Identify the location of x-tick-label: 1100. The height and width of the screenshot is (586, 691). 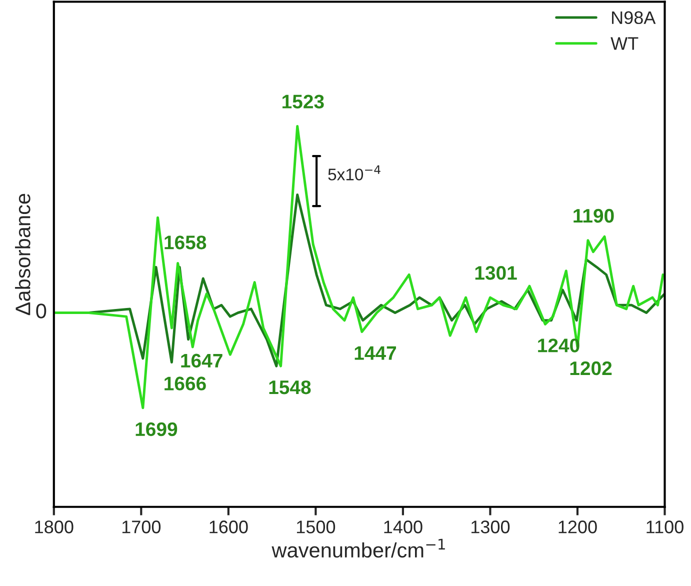
(665, 527).